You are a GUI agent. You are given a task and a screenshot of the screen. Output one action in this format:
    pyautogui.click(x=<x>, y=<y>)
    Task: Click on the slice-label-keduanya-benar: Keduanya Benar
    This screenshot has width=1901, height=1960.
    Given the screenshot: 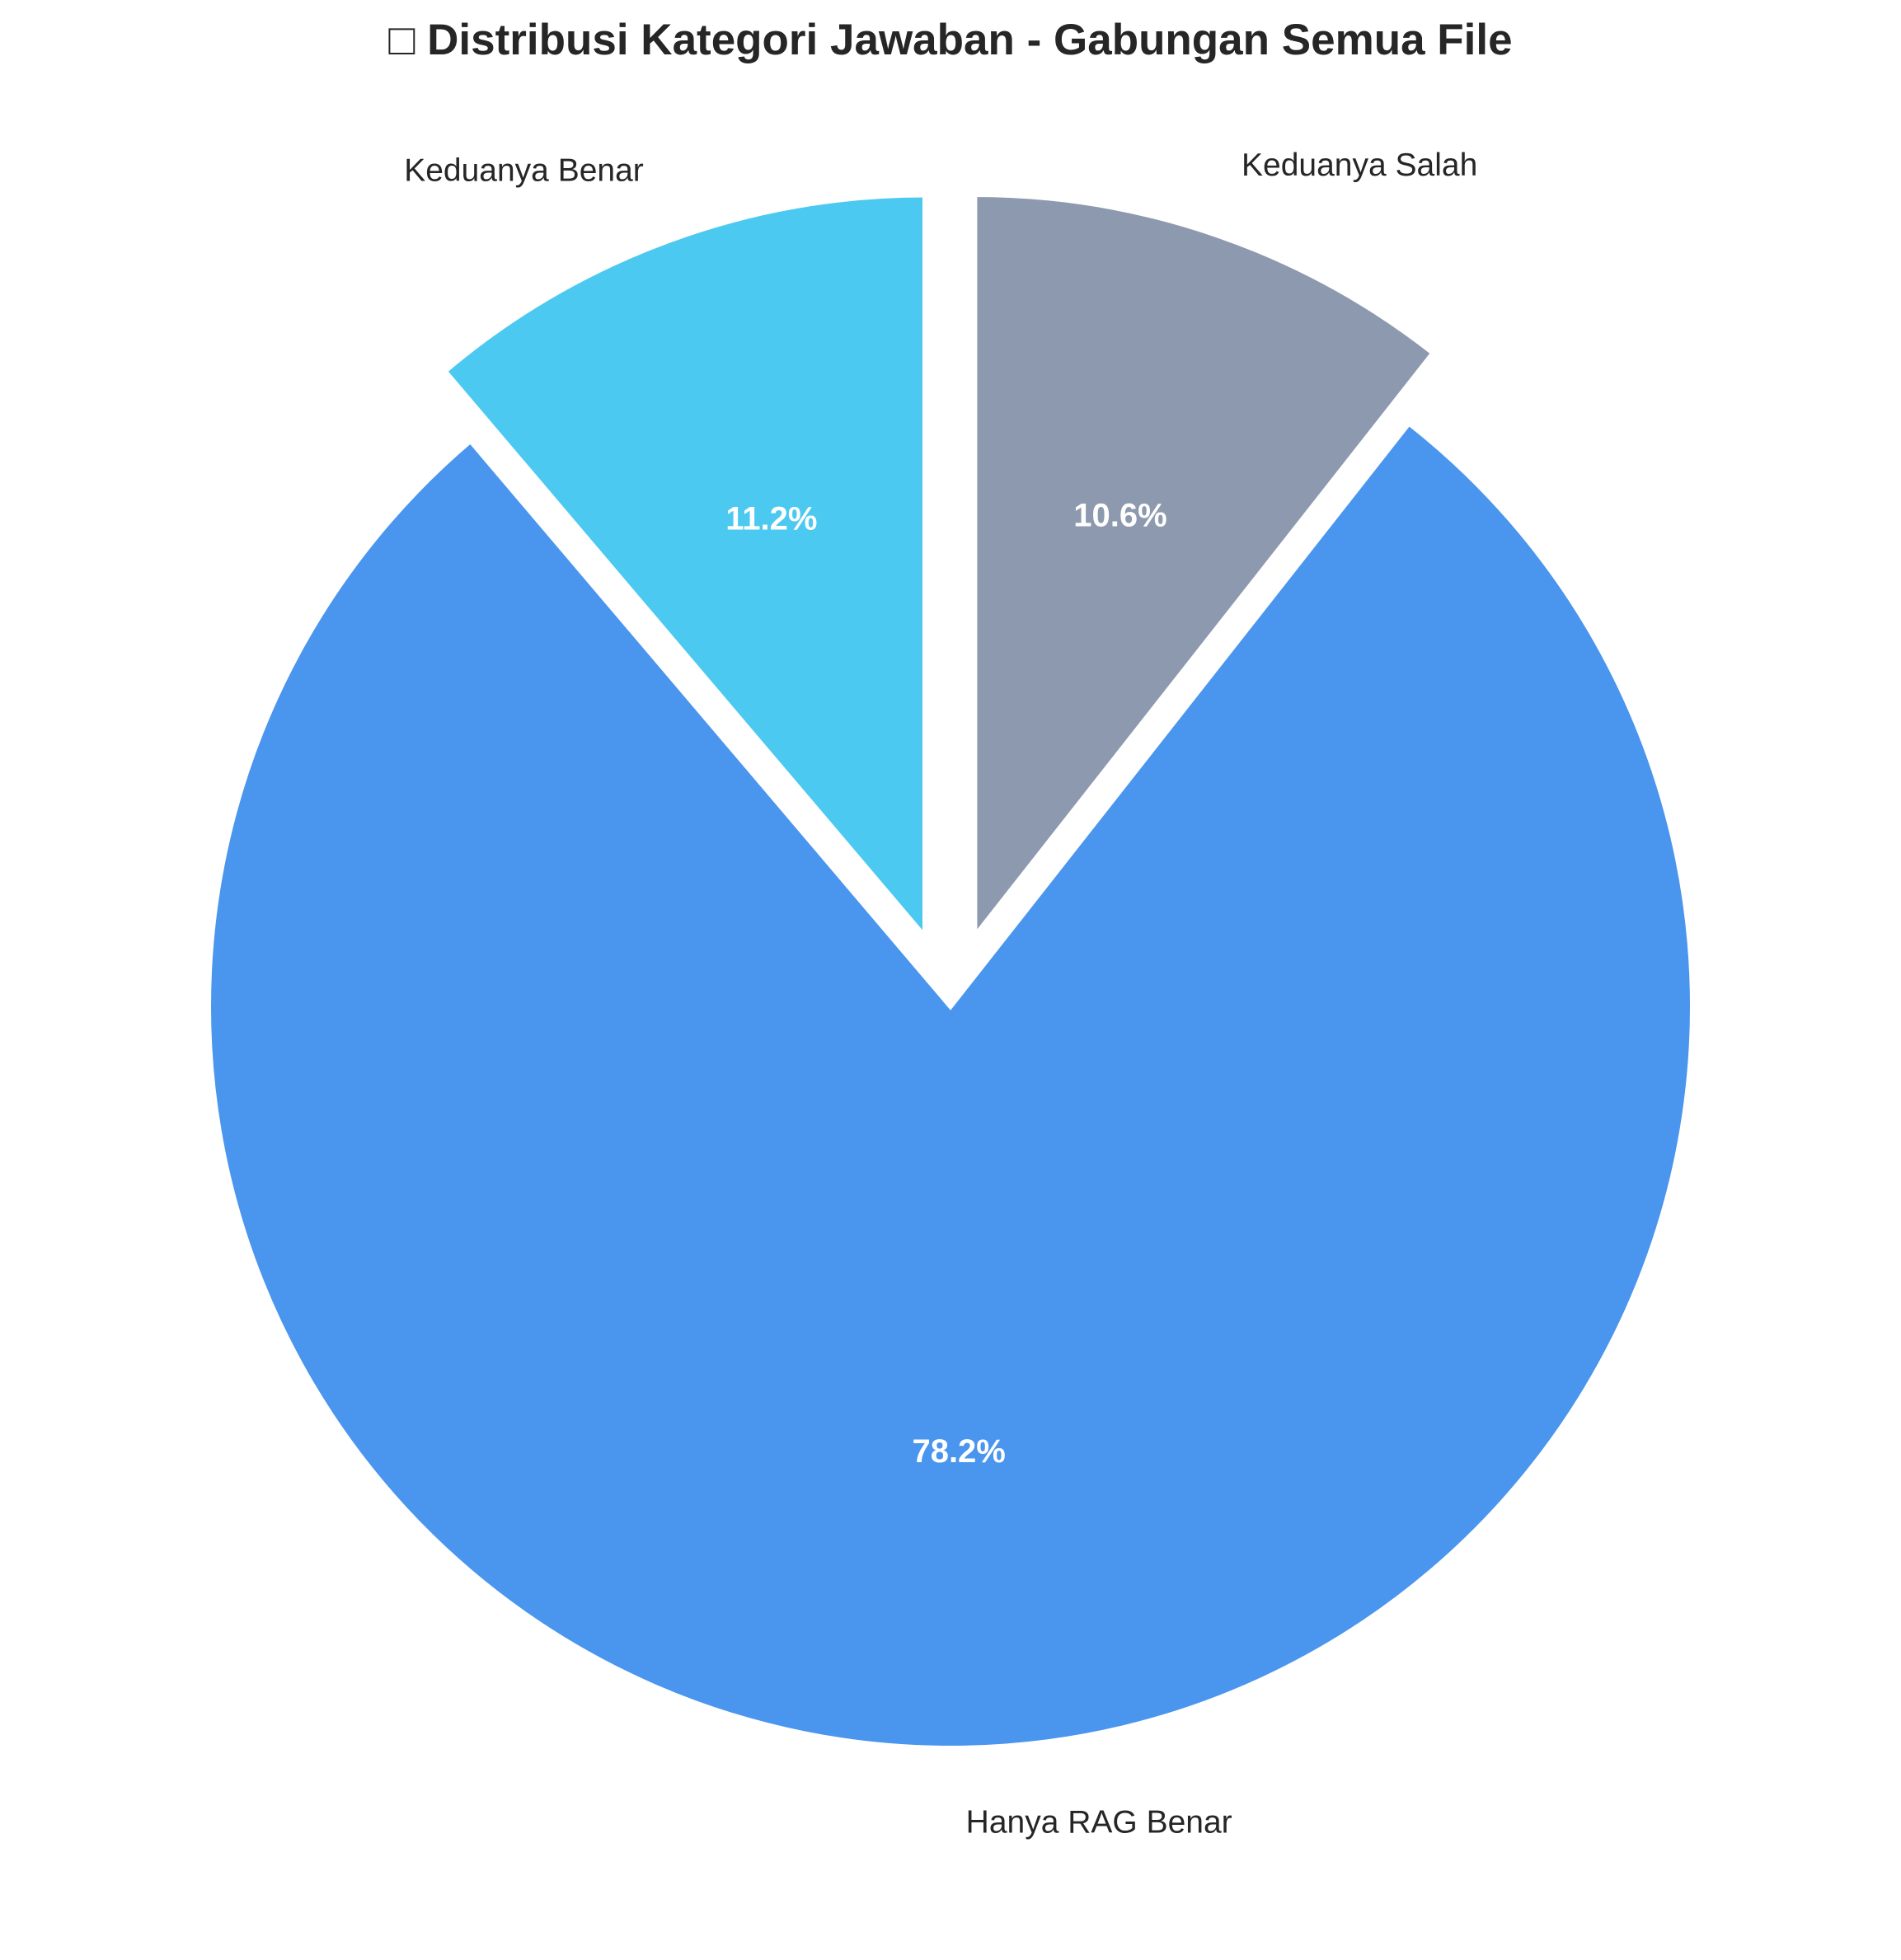 What is the action you would take?
    pyautogui.click(x=524, y=171)
    